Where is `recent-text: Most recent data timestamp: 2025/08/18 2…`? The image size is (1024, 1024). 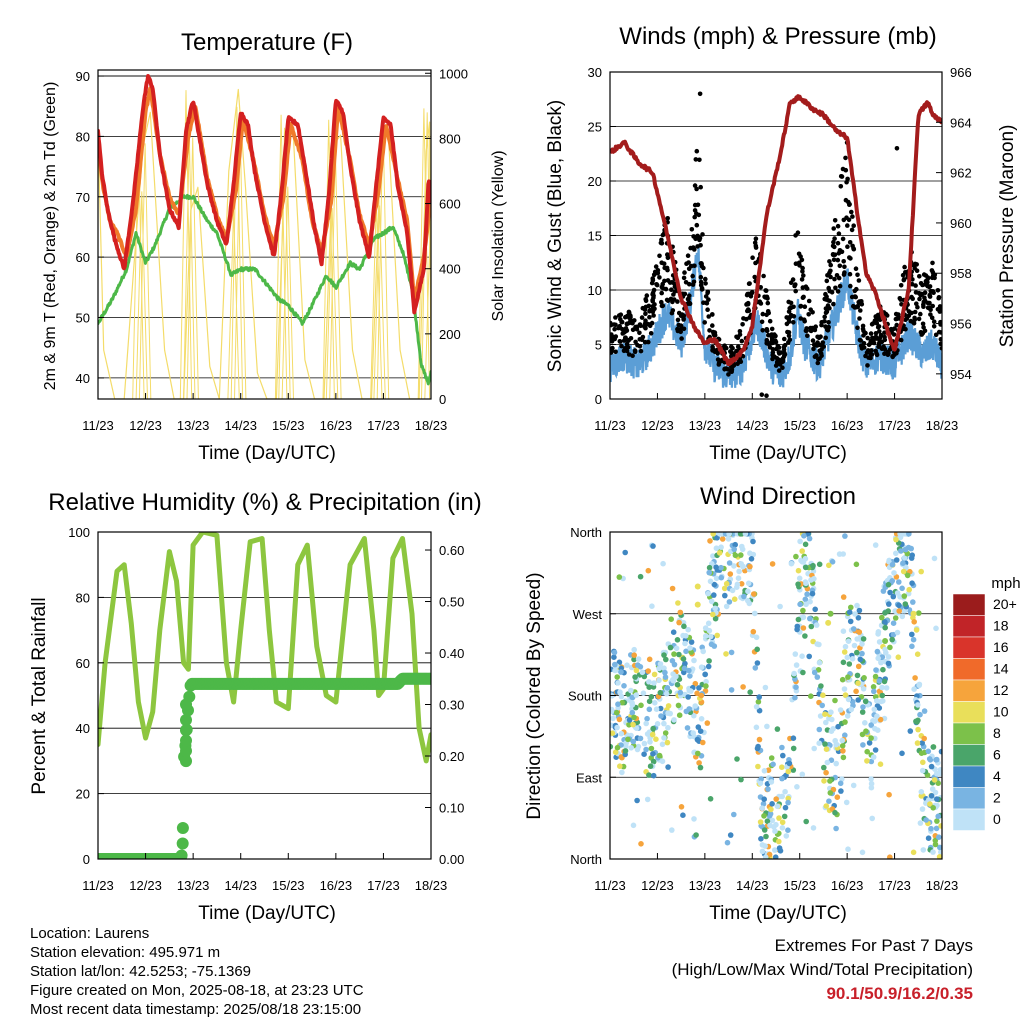 recent-text: Most recent data timestamp: 2025/08/18 2… is located at coordinates (196, 1009).